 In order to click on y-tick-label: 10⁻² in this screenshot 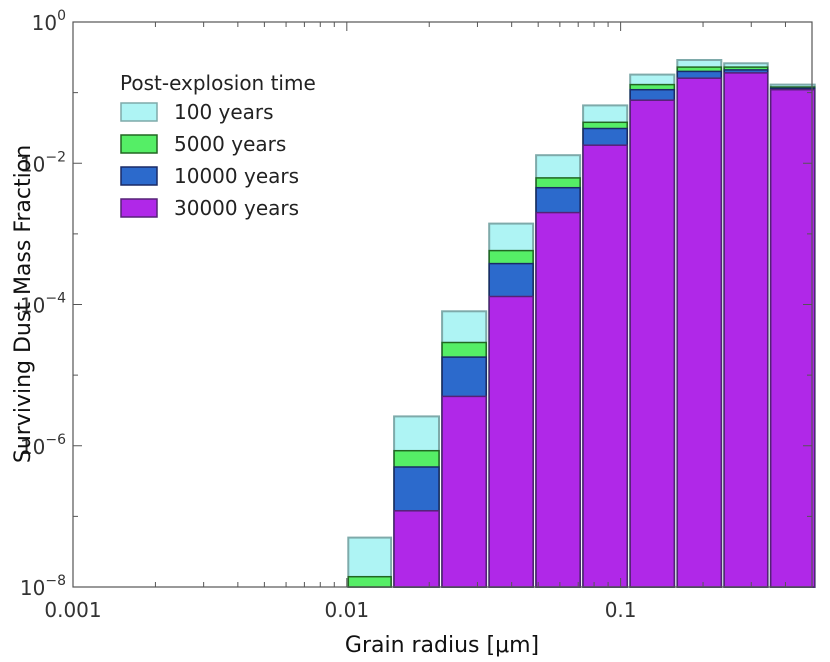, I will do `click(43, 162)`.